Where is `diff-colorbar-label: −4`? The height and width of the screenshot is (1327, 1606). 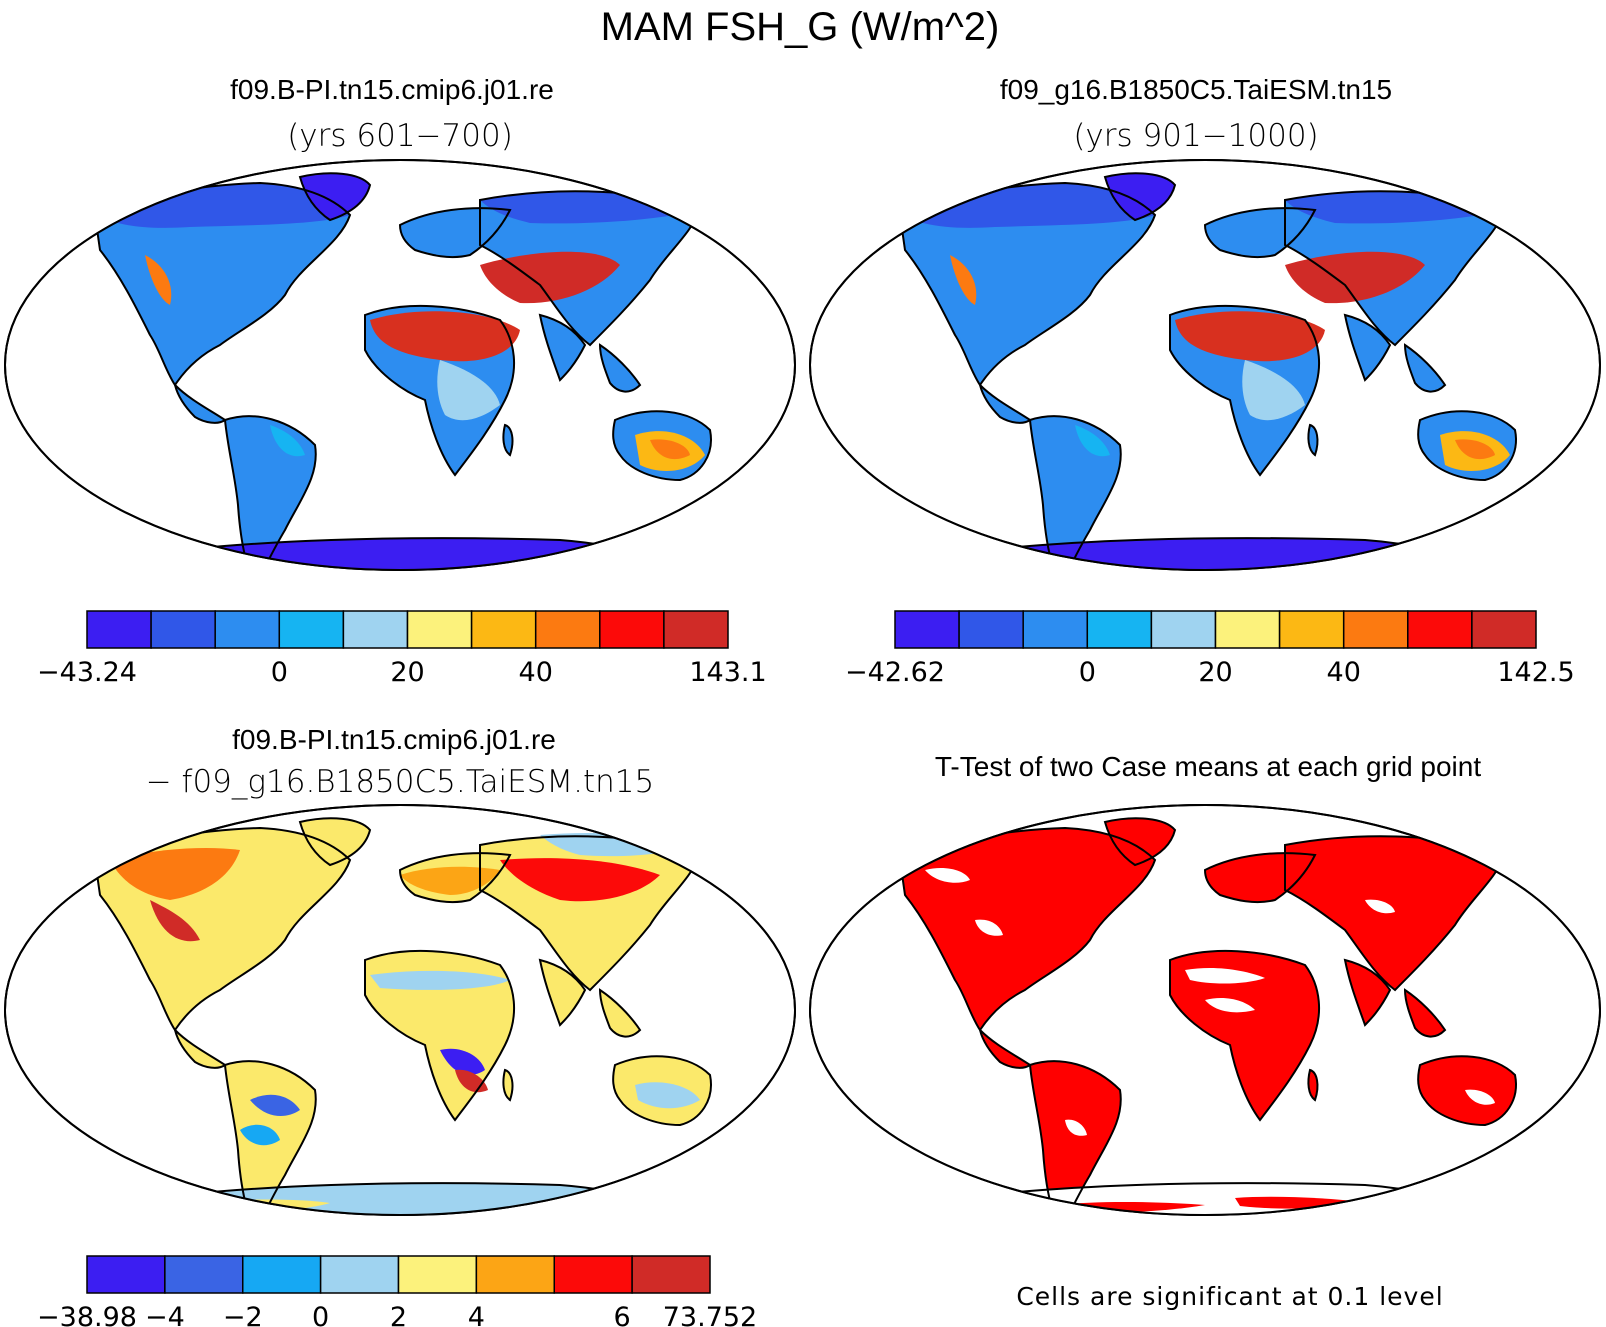 diff-colorbar-label: −4 is located at coordinates (165, 1314).